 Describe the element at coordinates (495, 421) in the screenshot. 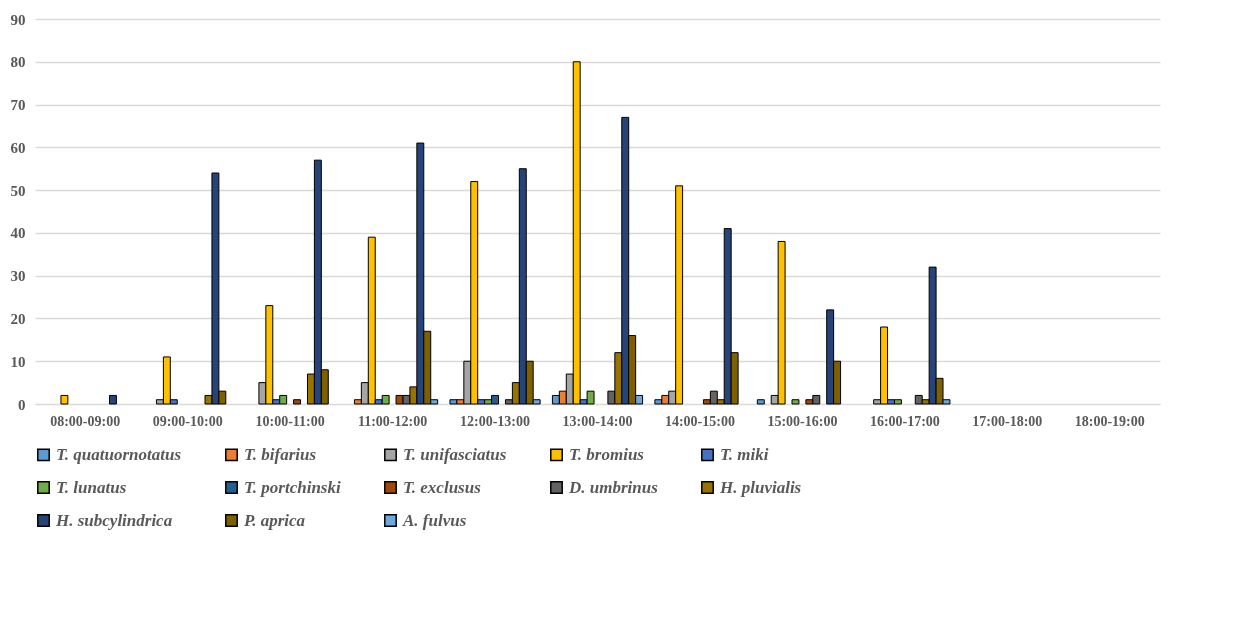

I see `x-tick-label: 12:00-13:00` at that location.